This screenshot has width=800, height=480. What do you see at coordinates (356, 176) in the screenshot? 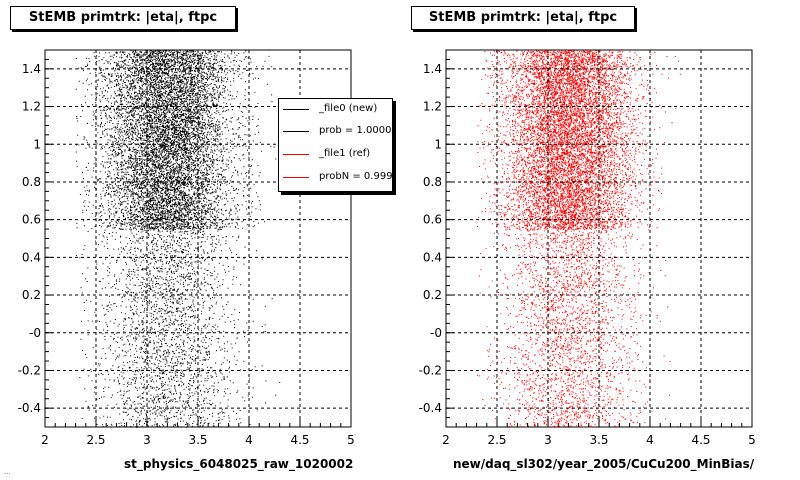
I see `legend-label: probN = 0.999999` at bounding box center [356, 176].